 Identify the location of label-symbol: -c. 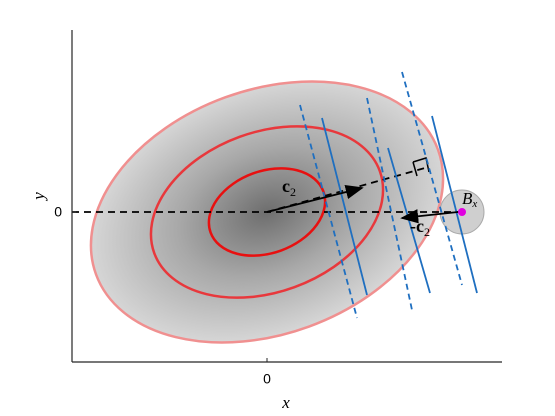
(417, 226).